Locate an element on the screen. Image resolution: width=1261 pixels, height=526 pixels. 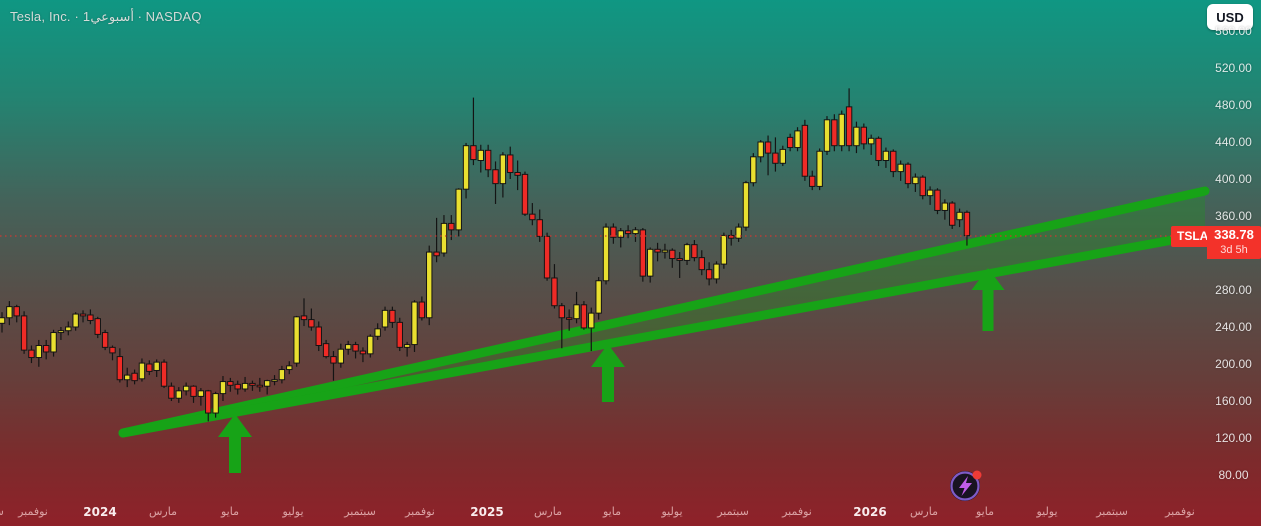
lightning-icon is located at coordinates (966, 485).